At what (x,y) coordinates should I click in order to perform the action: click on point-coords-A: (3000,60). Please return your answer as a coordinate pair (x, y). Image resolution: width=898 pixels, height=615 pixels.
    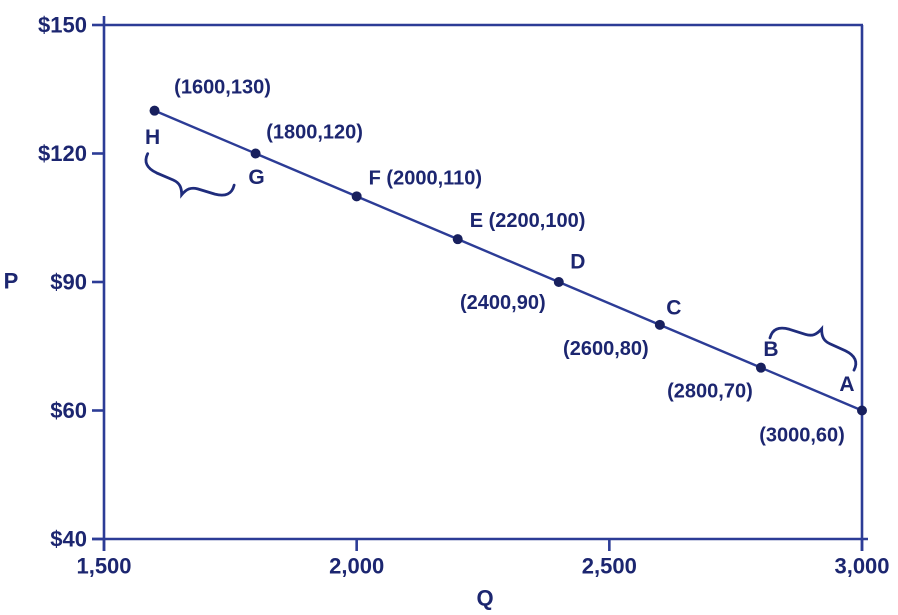
    Looking at the image, I should click on (802, 436).